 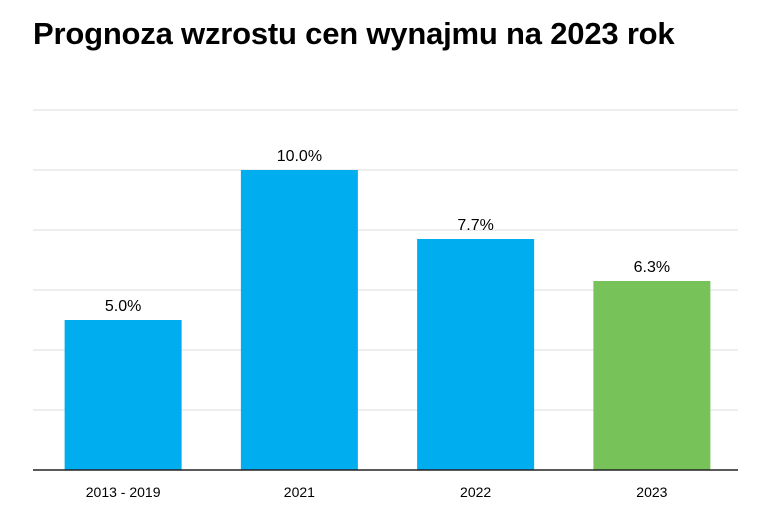 What do you see at coordinates (652, 267) in the screenshot?
I see `data-label-4: 6.3%` at bounding box center [652, 267].